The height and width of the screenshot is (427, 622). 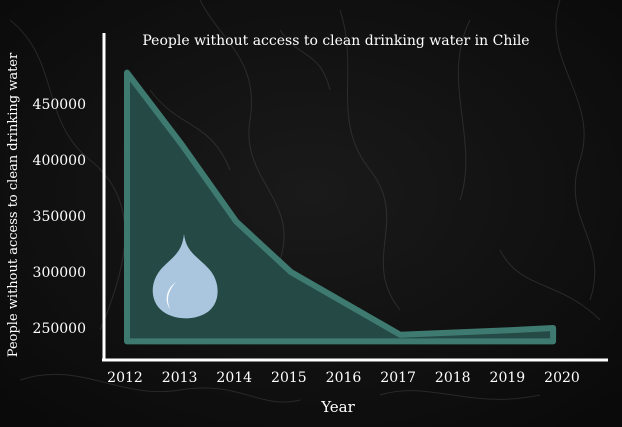 What do you see at coordinates (344, 378) in the screenshot?
I see `x-tick-label: 2016` at bounding box center [344, 378].